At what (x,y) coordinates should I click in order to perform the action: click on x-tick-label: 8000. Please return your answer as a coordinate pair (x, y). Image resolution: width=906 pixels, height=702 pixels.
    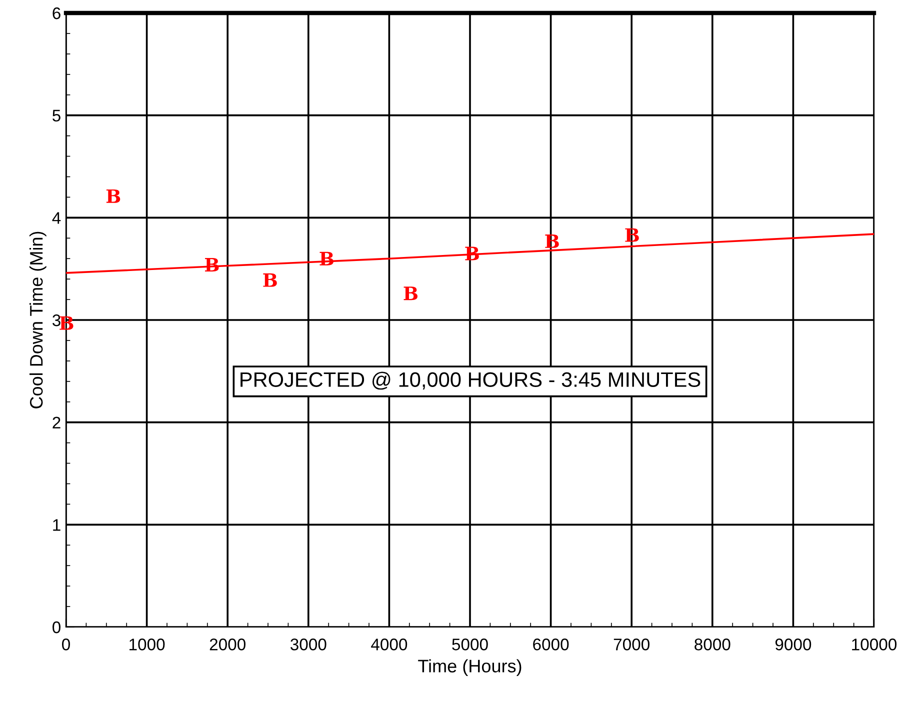
    Looking at the image, I should click on (712, 644).